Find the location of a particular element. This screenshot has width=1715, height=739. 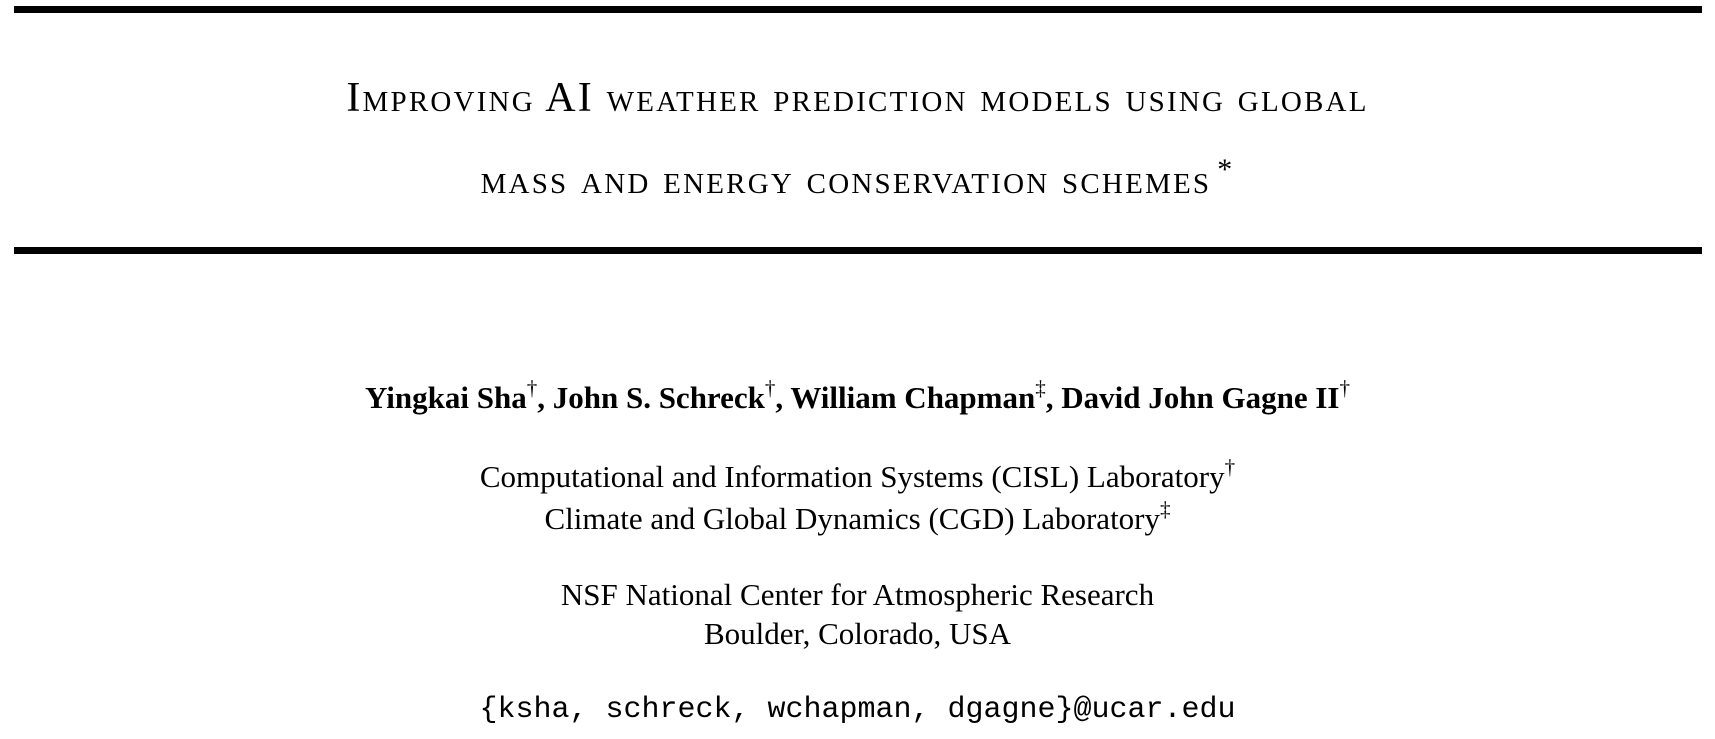

affiliation-mark: ‡ is located at coordinates (1165, 509).